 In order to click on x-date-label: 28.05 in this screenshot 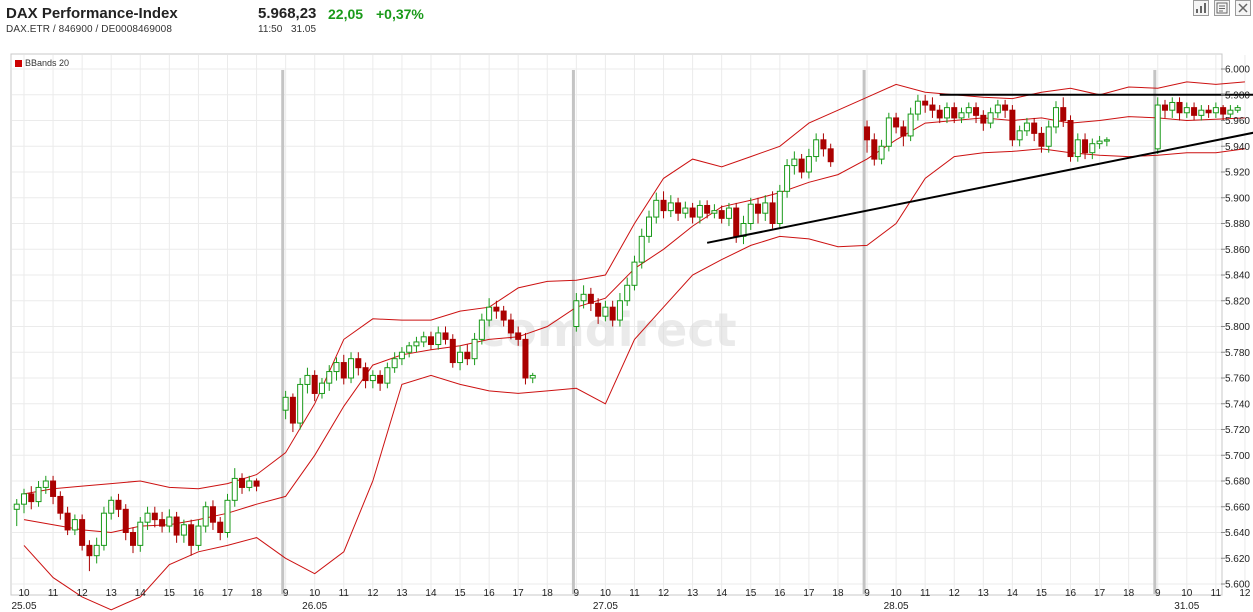, I will do `click(896, 606)`.